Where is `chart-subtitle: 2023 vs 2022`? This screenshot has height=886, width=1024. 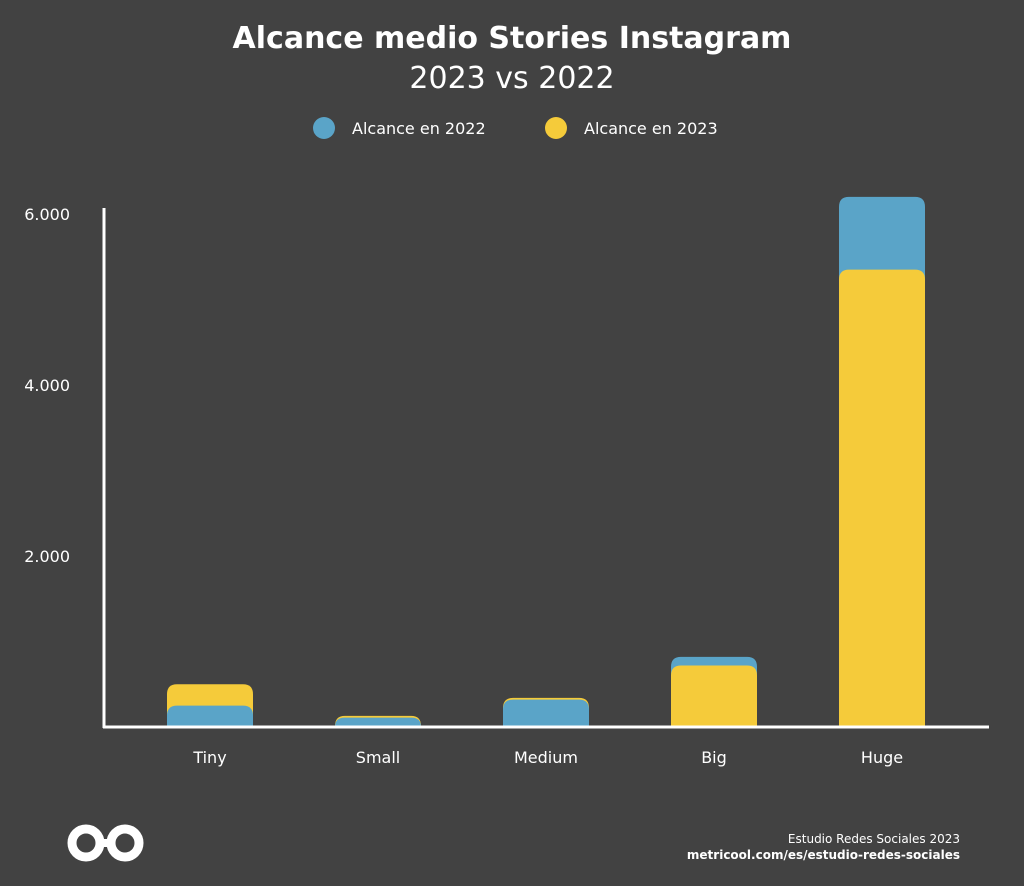 chart-subtitle: 2023 vs 2022 is located at coordinates (511, 78).